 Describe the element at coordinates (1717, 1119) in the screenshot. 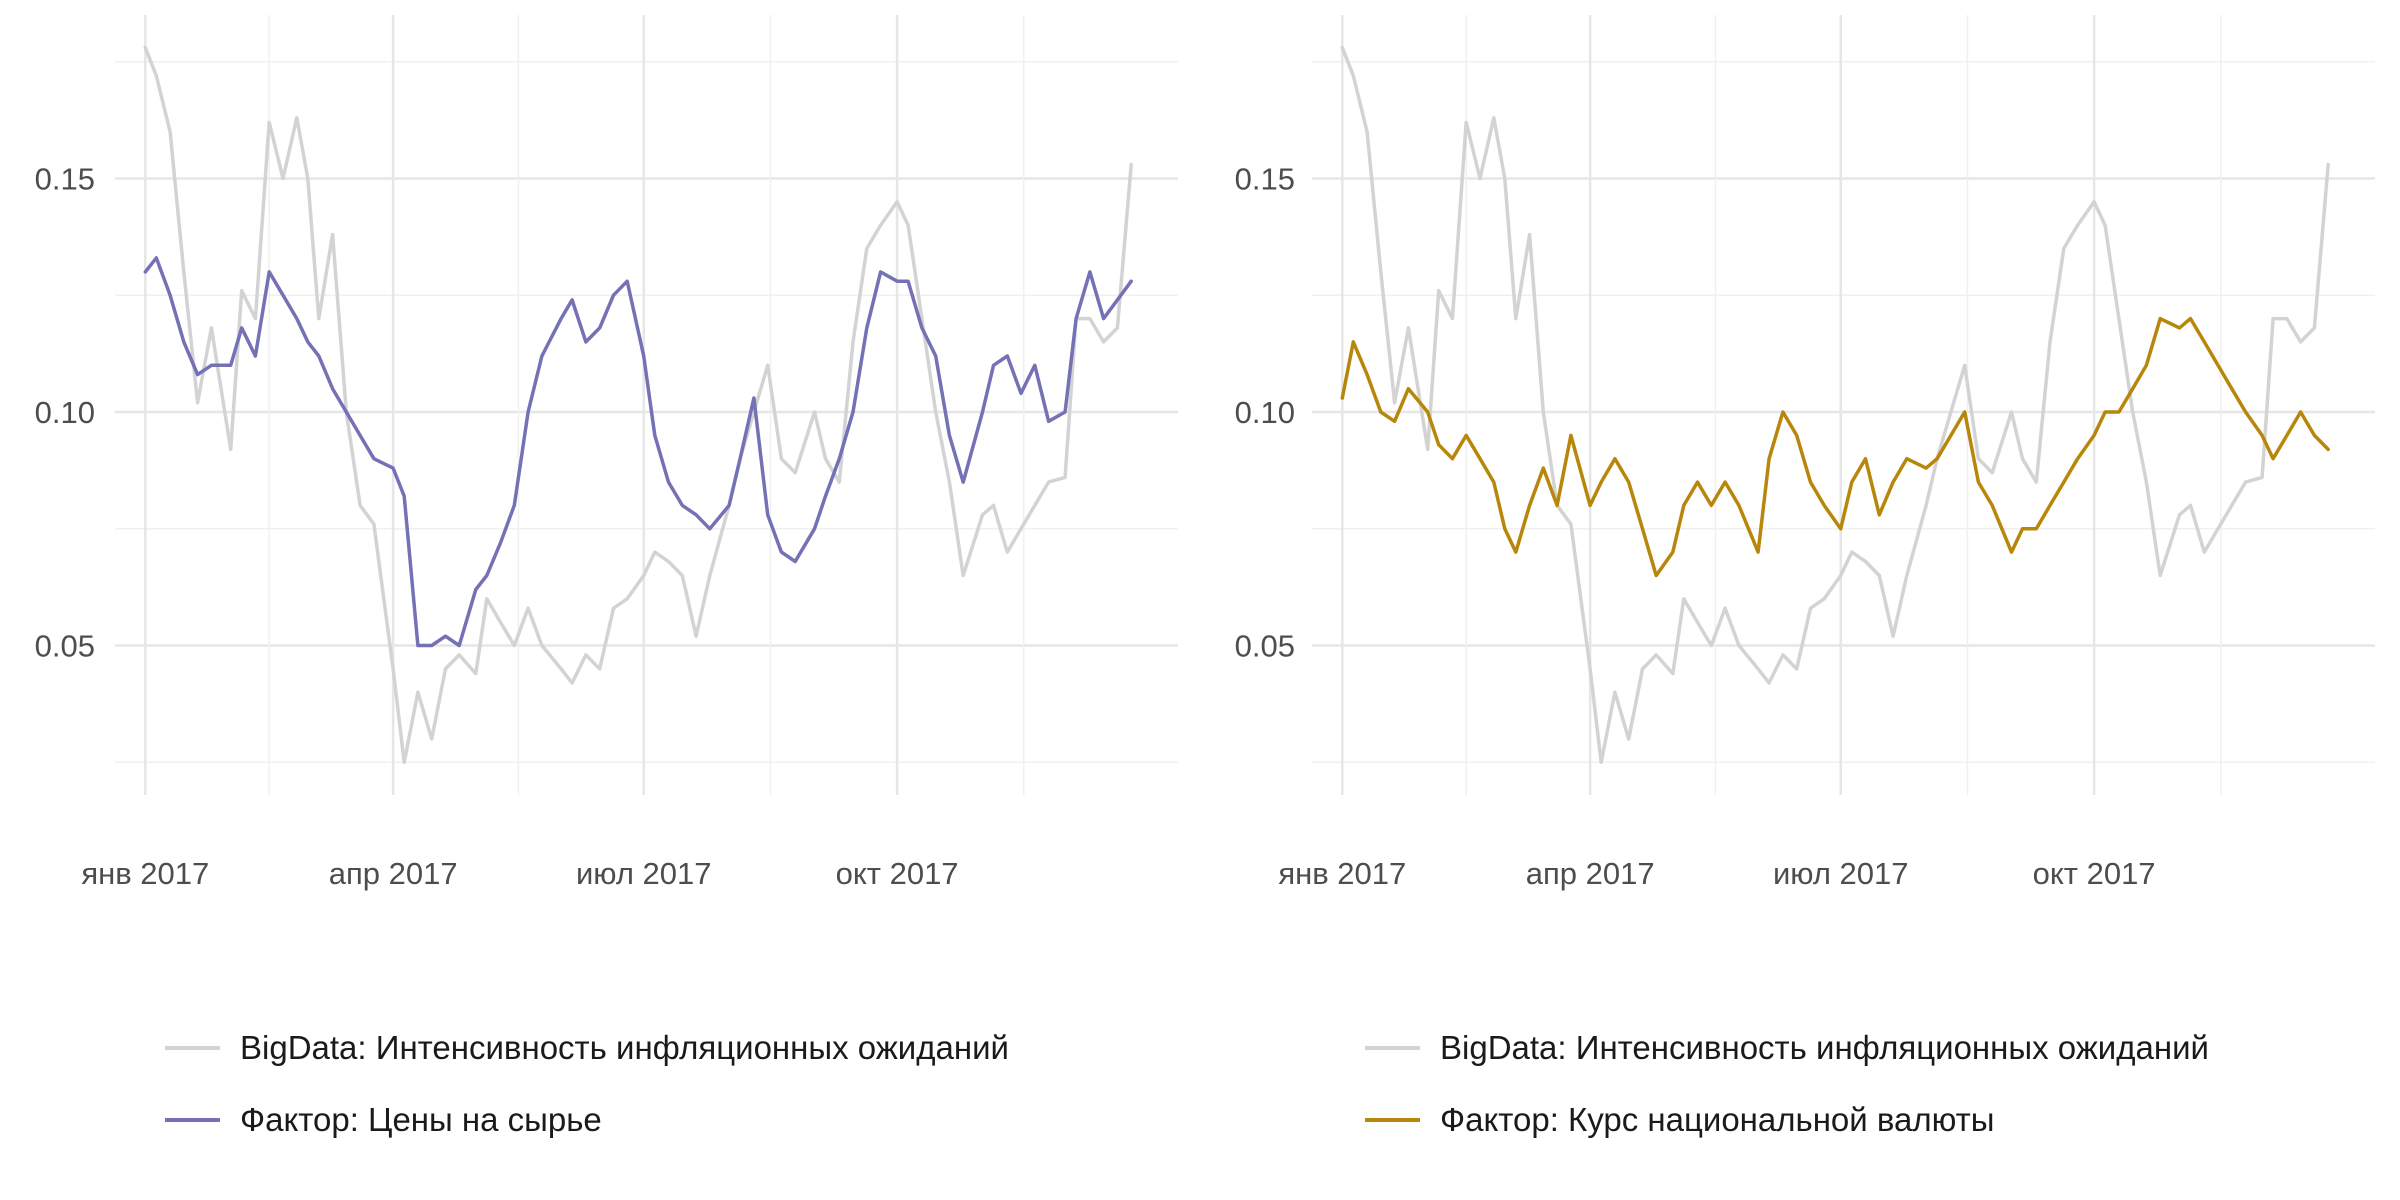

I see `legend-label: Фактор: Курс национальной валюты` at that location.